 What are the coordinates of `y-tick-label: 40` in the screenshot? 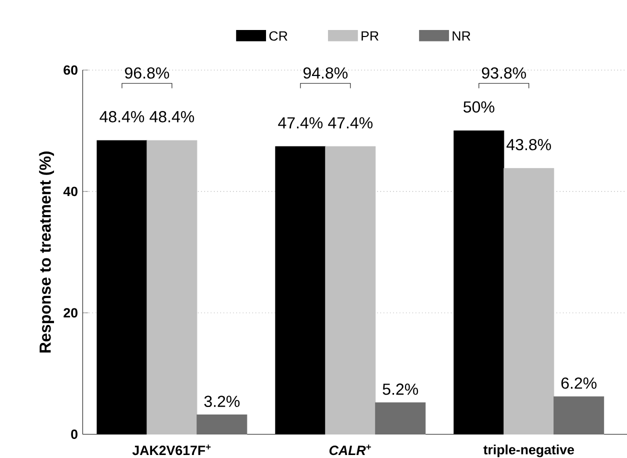 It's located at (70, 191).